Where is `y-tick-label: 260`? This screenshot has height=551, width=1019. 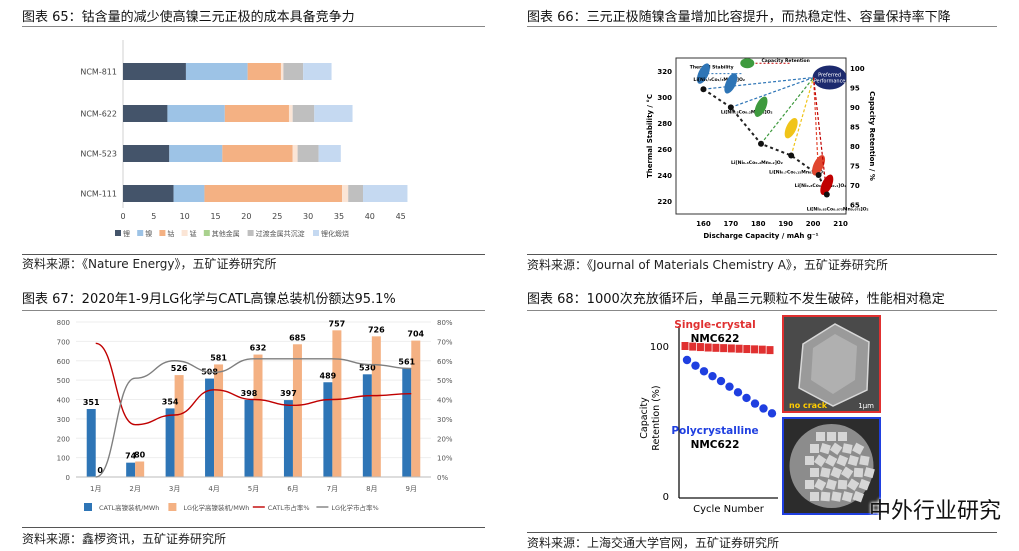 y-tick-label: 260 is located at coordinates (664, 150).